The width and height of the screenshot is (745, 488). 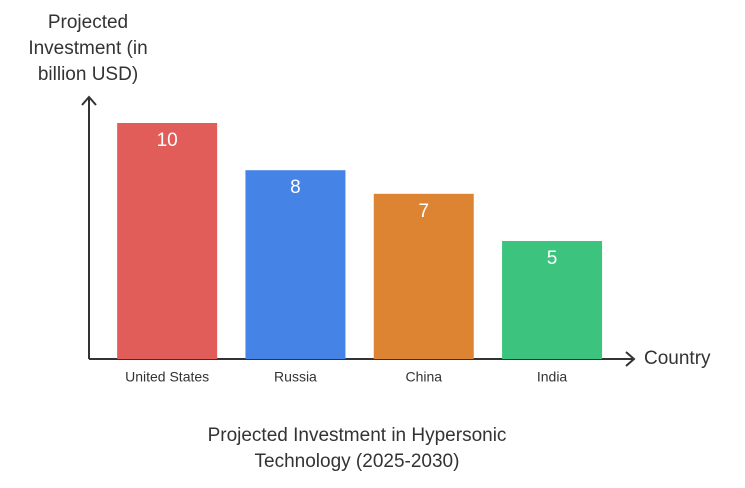 I want to click on value-label: 7, so click(x=423, y=211).